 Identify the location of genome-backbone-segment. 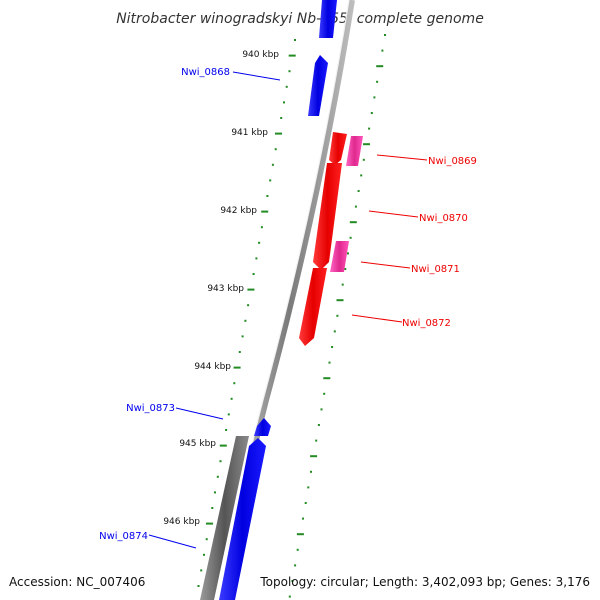
(224, 518).